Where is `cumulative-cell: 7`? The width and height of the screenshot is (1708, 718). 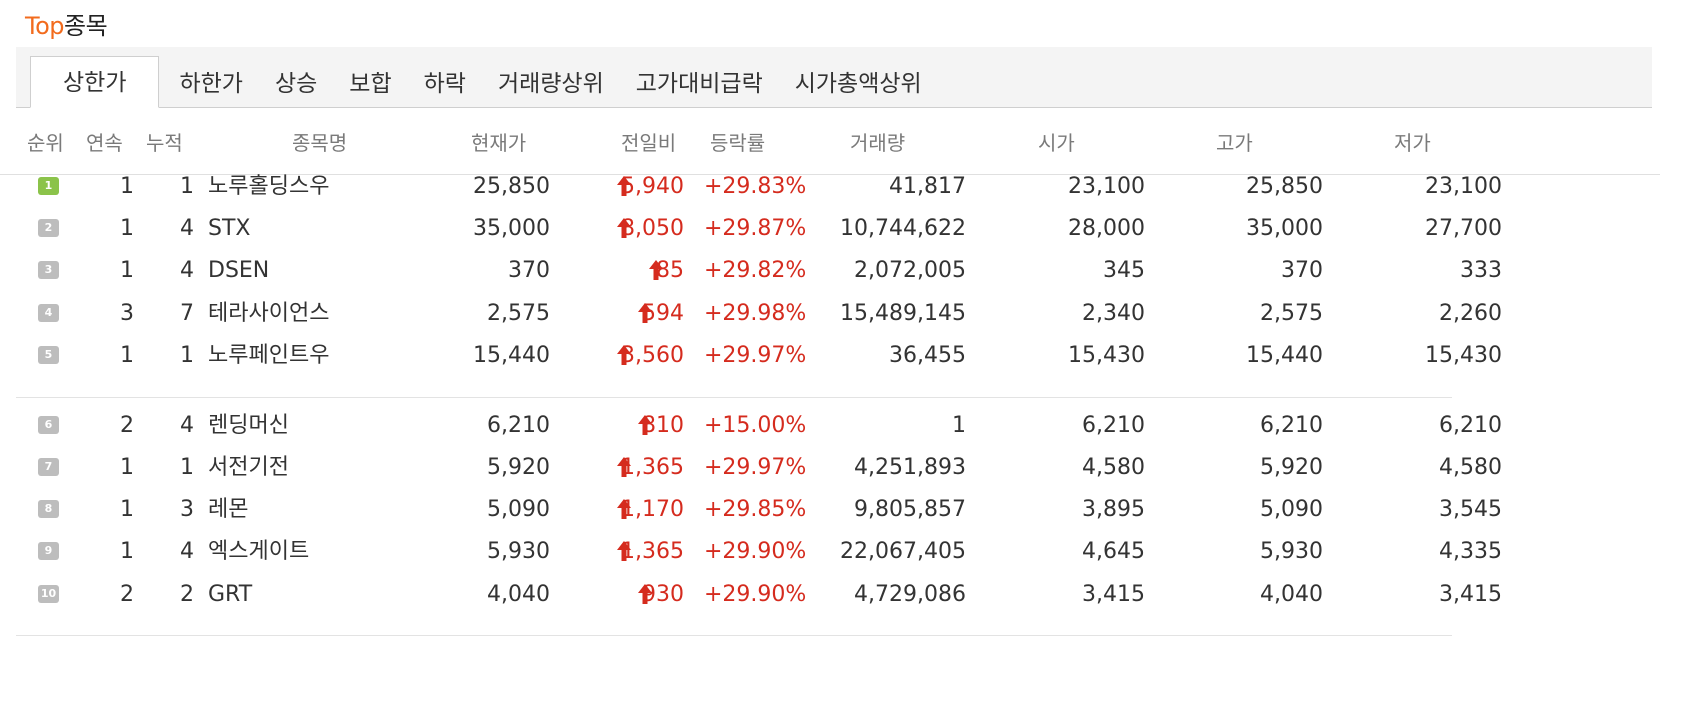
cumulative-cell: 7 is located at coordinates (187, 313).